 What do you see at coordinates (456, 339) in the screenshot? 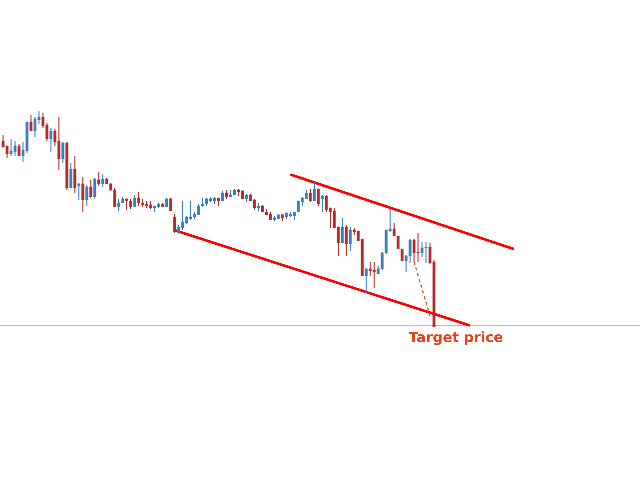
I see `ref-line-label: Target price` at bounding box center [456, 339].